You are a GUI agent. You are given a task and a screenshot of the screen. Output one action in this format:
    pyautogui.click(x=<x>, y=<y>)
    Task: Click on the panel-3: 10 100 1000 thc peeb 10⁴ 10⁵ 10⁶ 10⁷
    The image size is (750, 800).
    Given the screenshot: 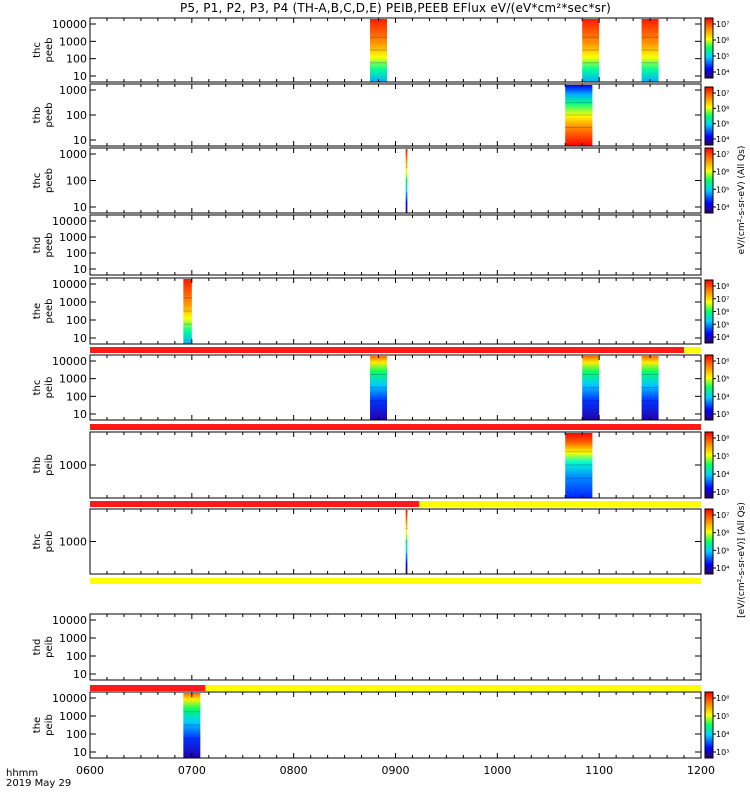 What is the action you would take?
    pyautogui.click(x=380, y=180)
    